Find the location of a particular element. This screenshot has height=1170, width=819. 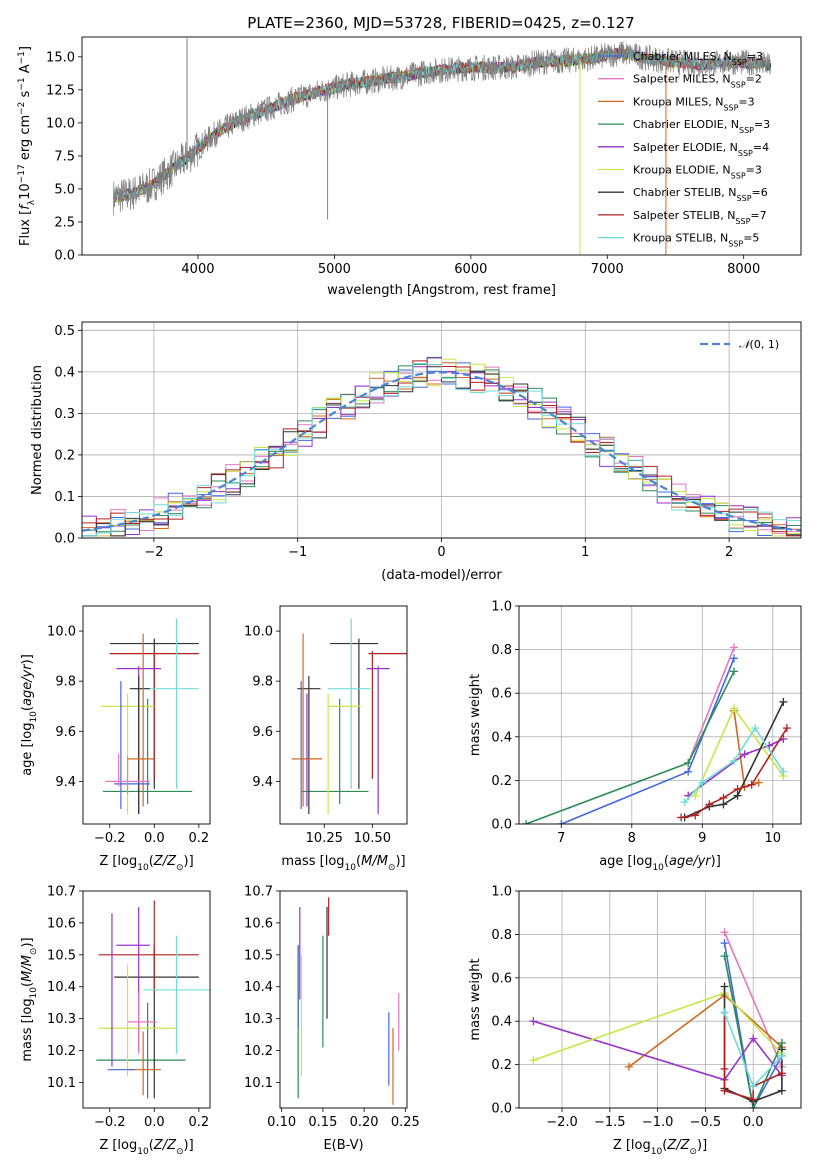

y-tick-label: 10.7 is located at coordinates (61, 892).